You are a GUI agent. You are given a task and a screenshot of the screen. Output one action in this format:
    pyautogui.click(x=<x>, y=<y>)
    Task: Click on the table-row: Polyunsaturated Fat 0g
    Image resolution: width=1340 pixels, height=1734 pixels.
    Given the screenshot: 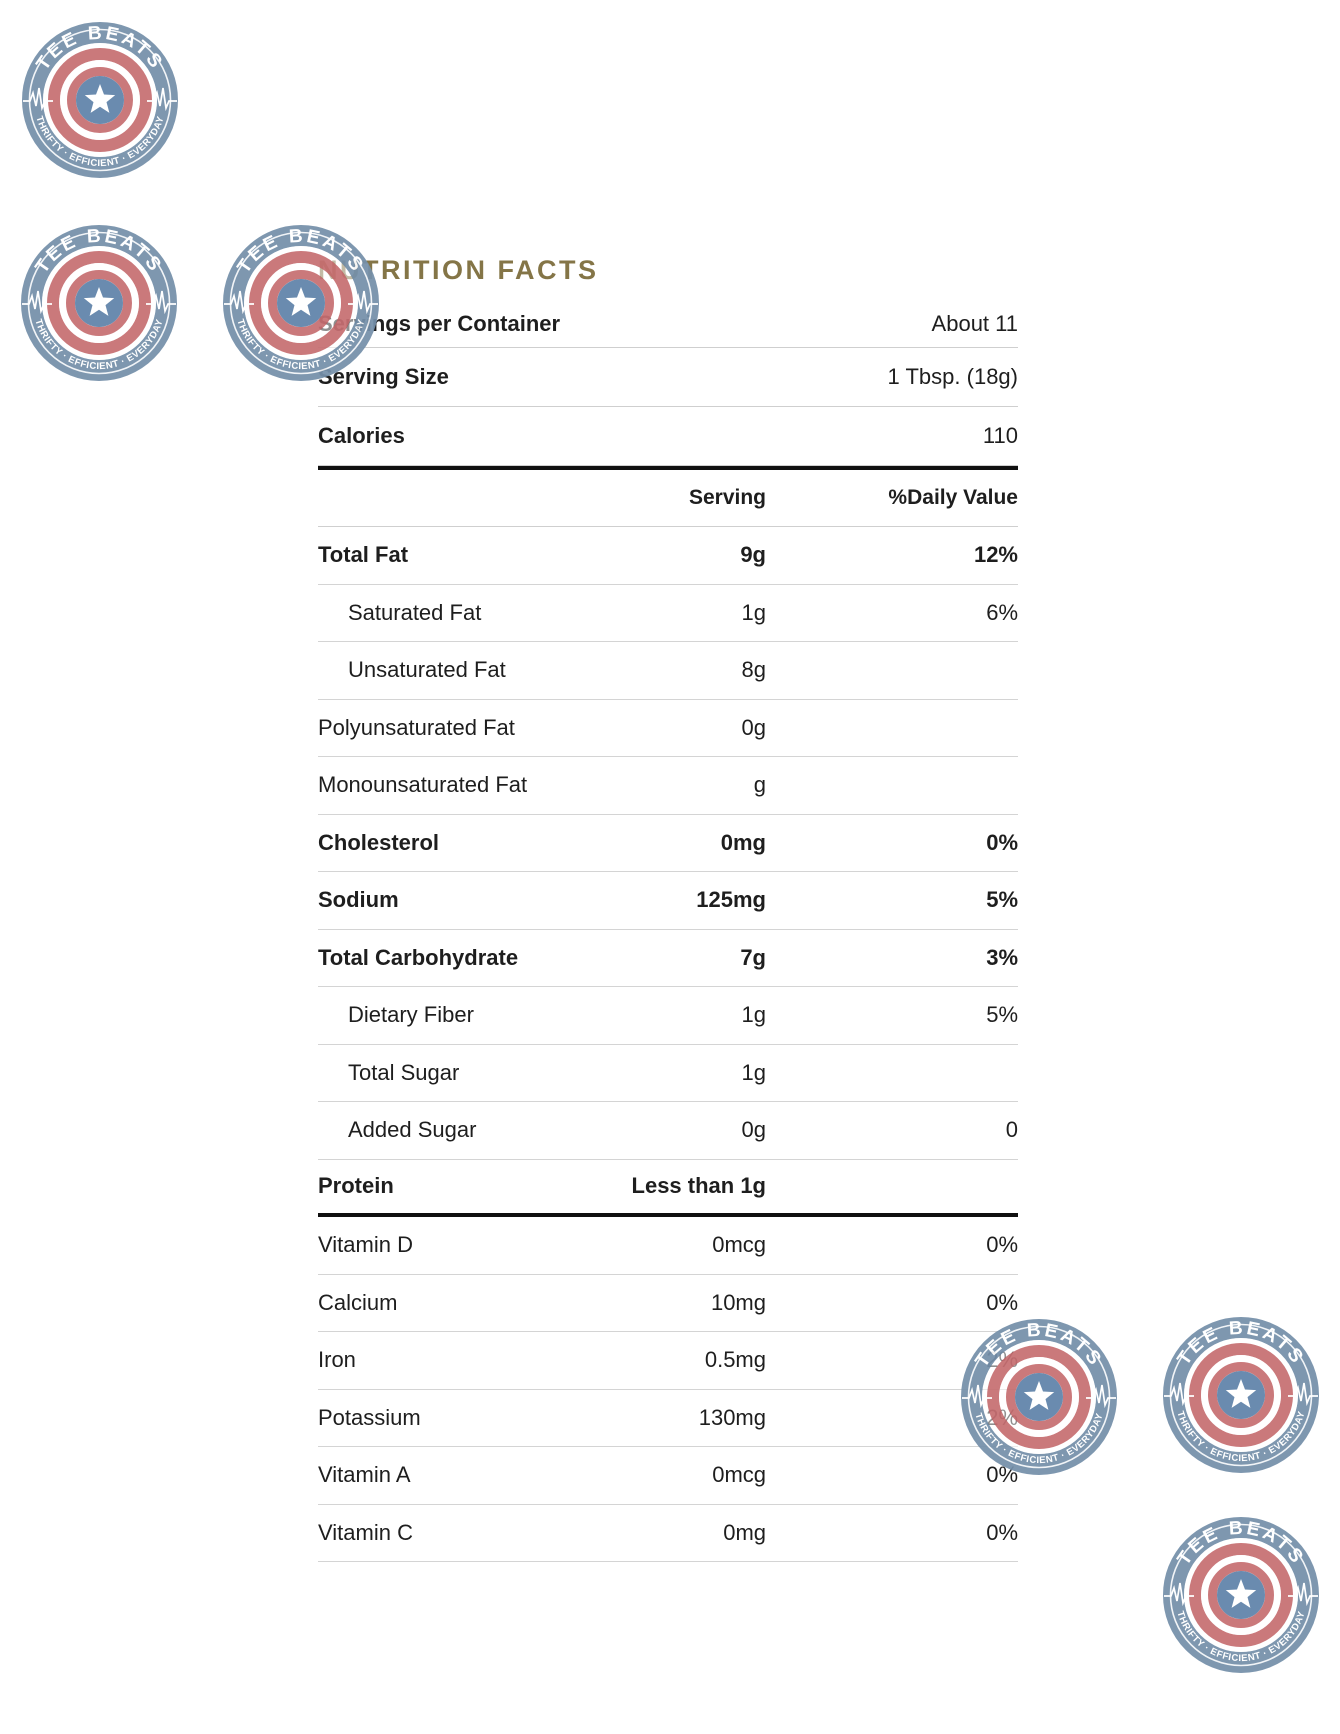 What is the action you would take?
    pyautogui.click(x=668, y=728)
    